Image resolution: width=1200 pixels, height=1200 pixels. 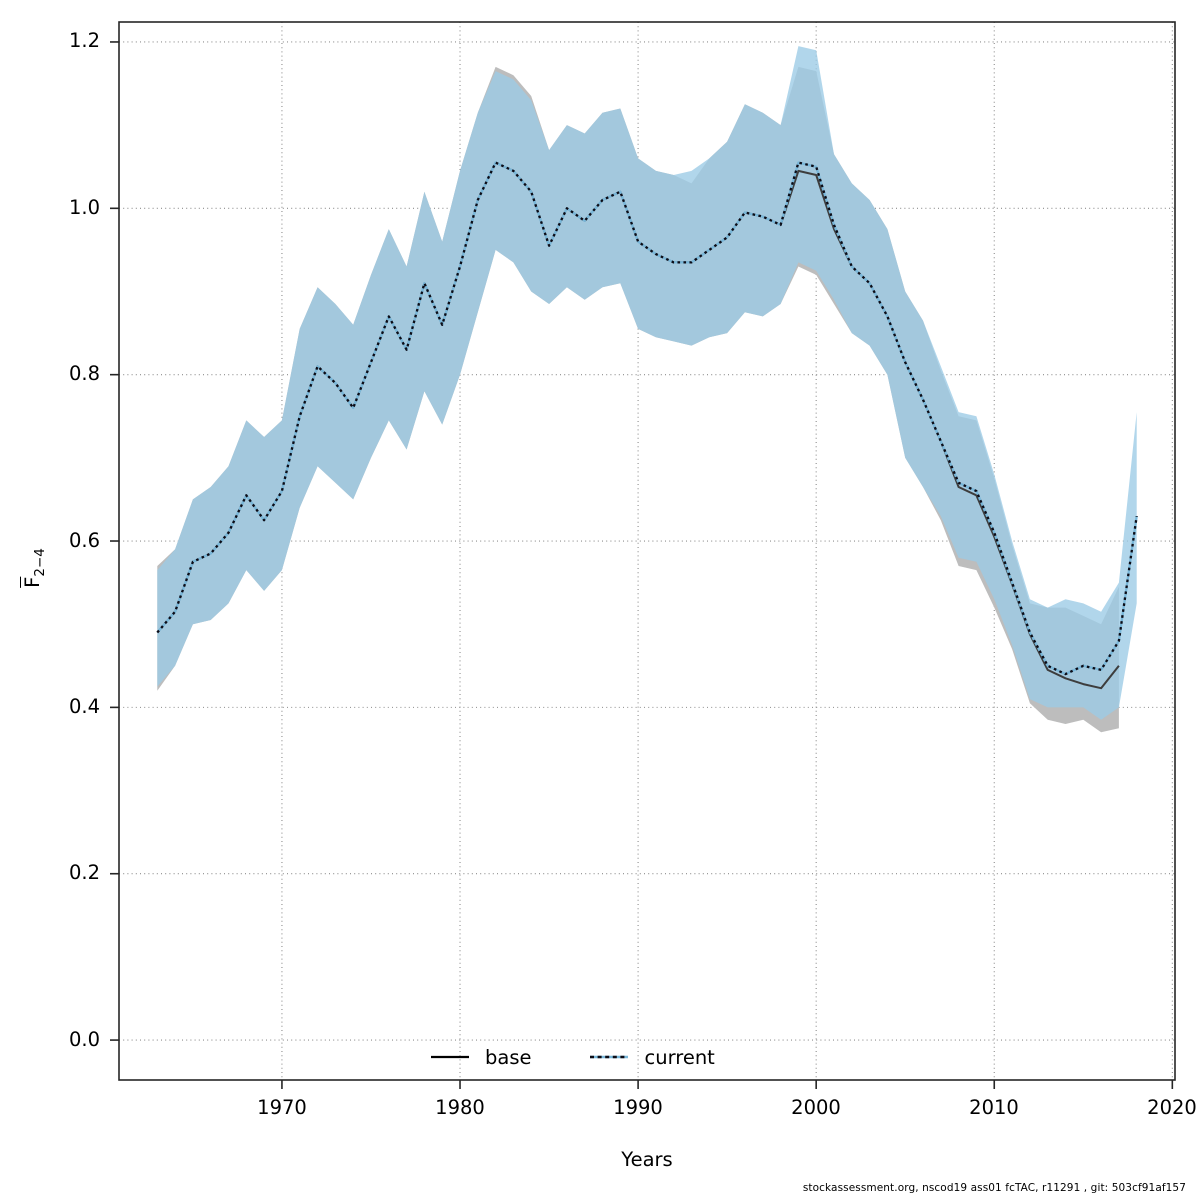 What do you see at coordinates (84, 373) in the screenshot?
I see `y-tick-label: 0.8` at bounding box center [84, 373].